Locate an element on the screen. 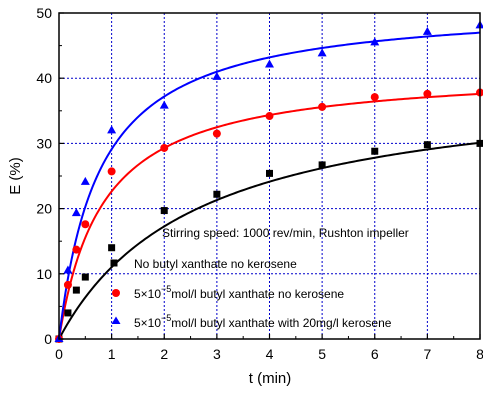 The height and width of the screenshot is (393, 483). legend-label-1: 5×10−5mol/l butyl xanthate no kerosene is located at coordinates (239, 292).